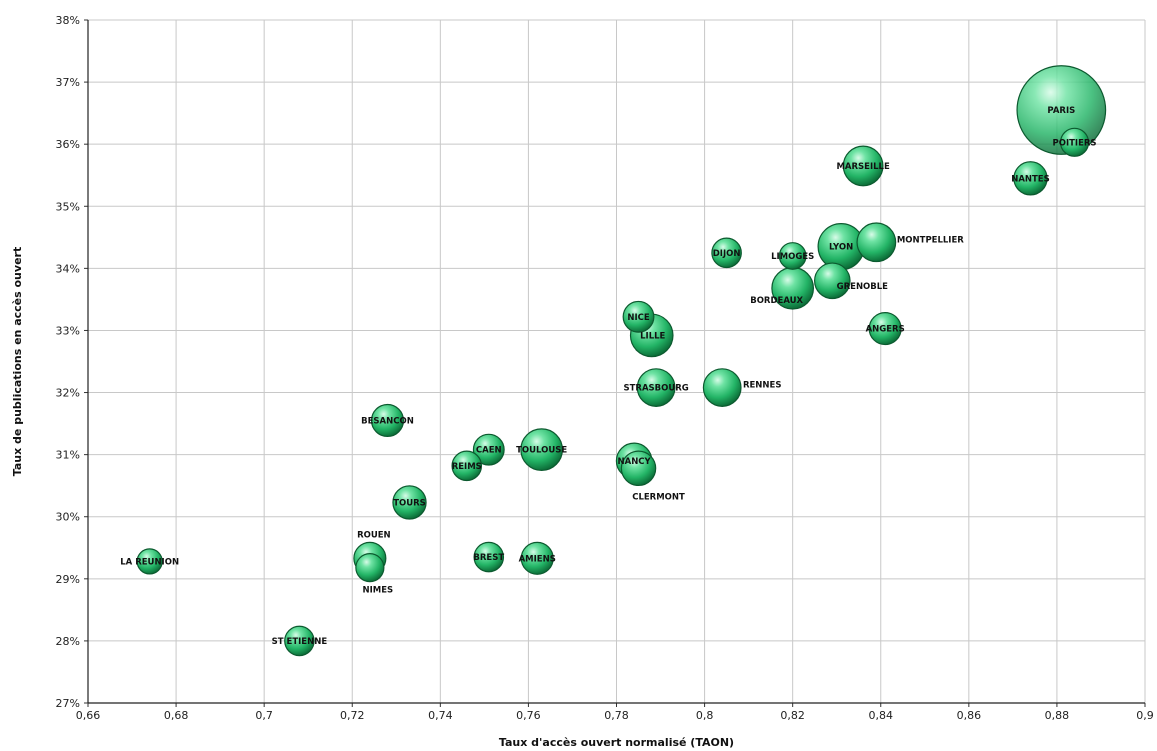  What do you see at coordinates (68, 82) in the screenshot?
I see `y-tick-label: 37%` at bounding box center [68, 82].